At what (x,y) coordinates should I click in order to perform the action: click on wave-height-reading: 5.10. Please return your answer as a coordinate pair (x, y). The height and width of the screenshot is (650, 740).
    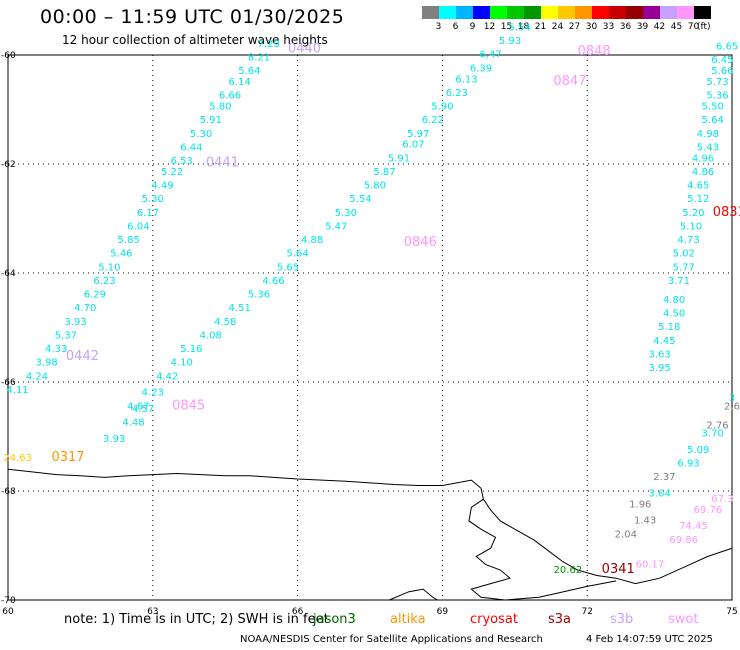
    Looking at the image, I should click on (691, 226).